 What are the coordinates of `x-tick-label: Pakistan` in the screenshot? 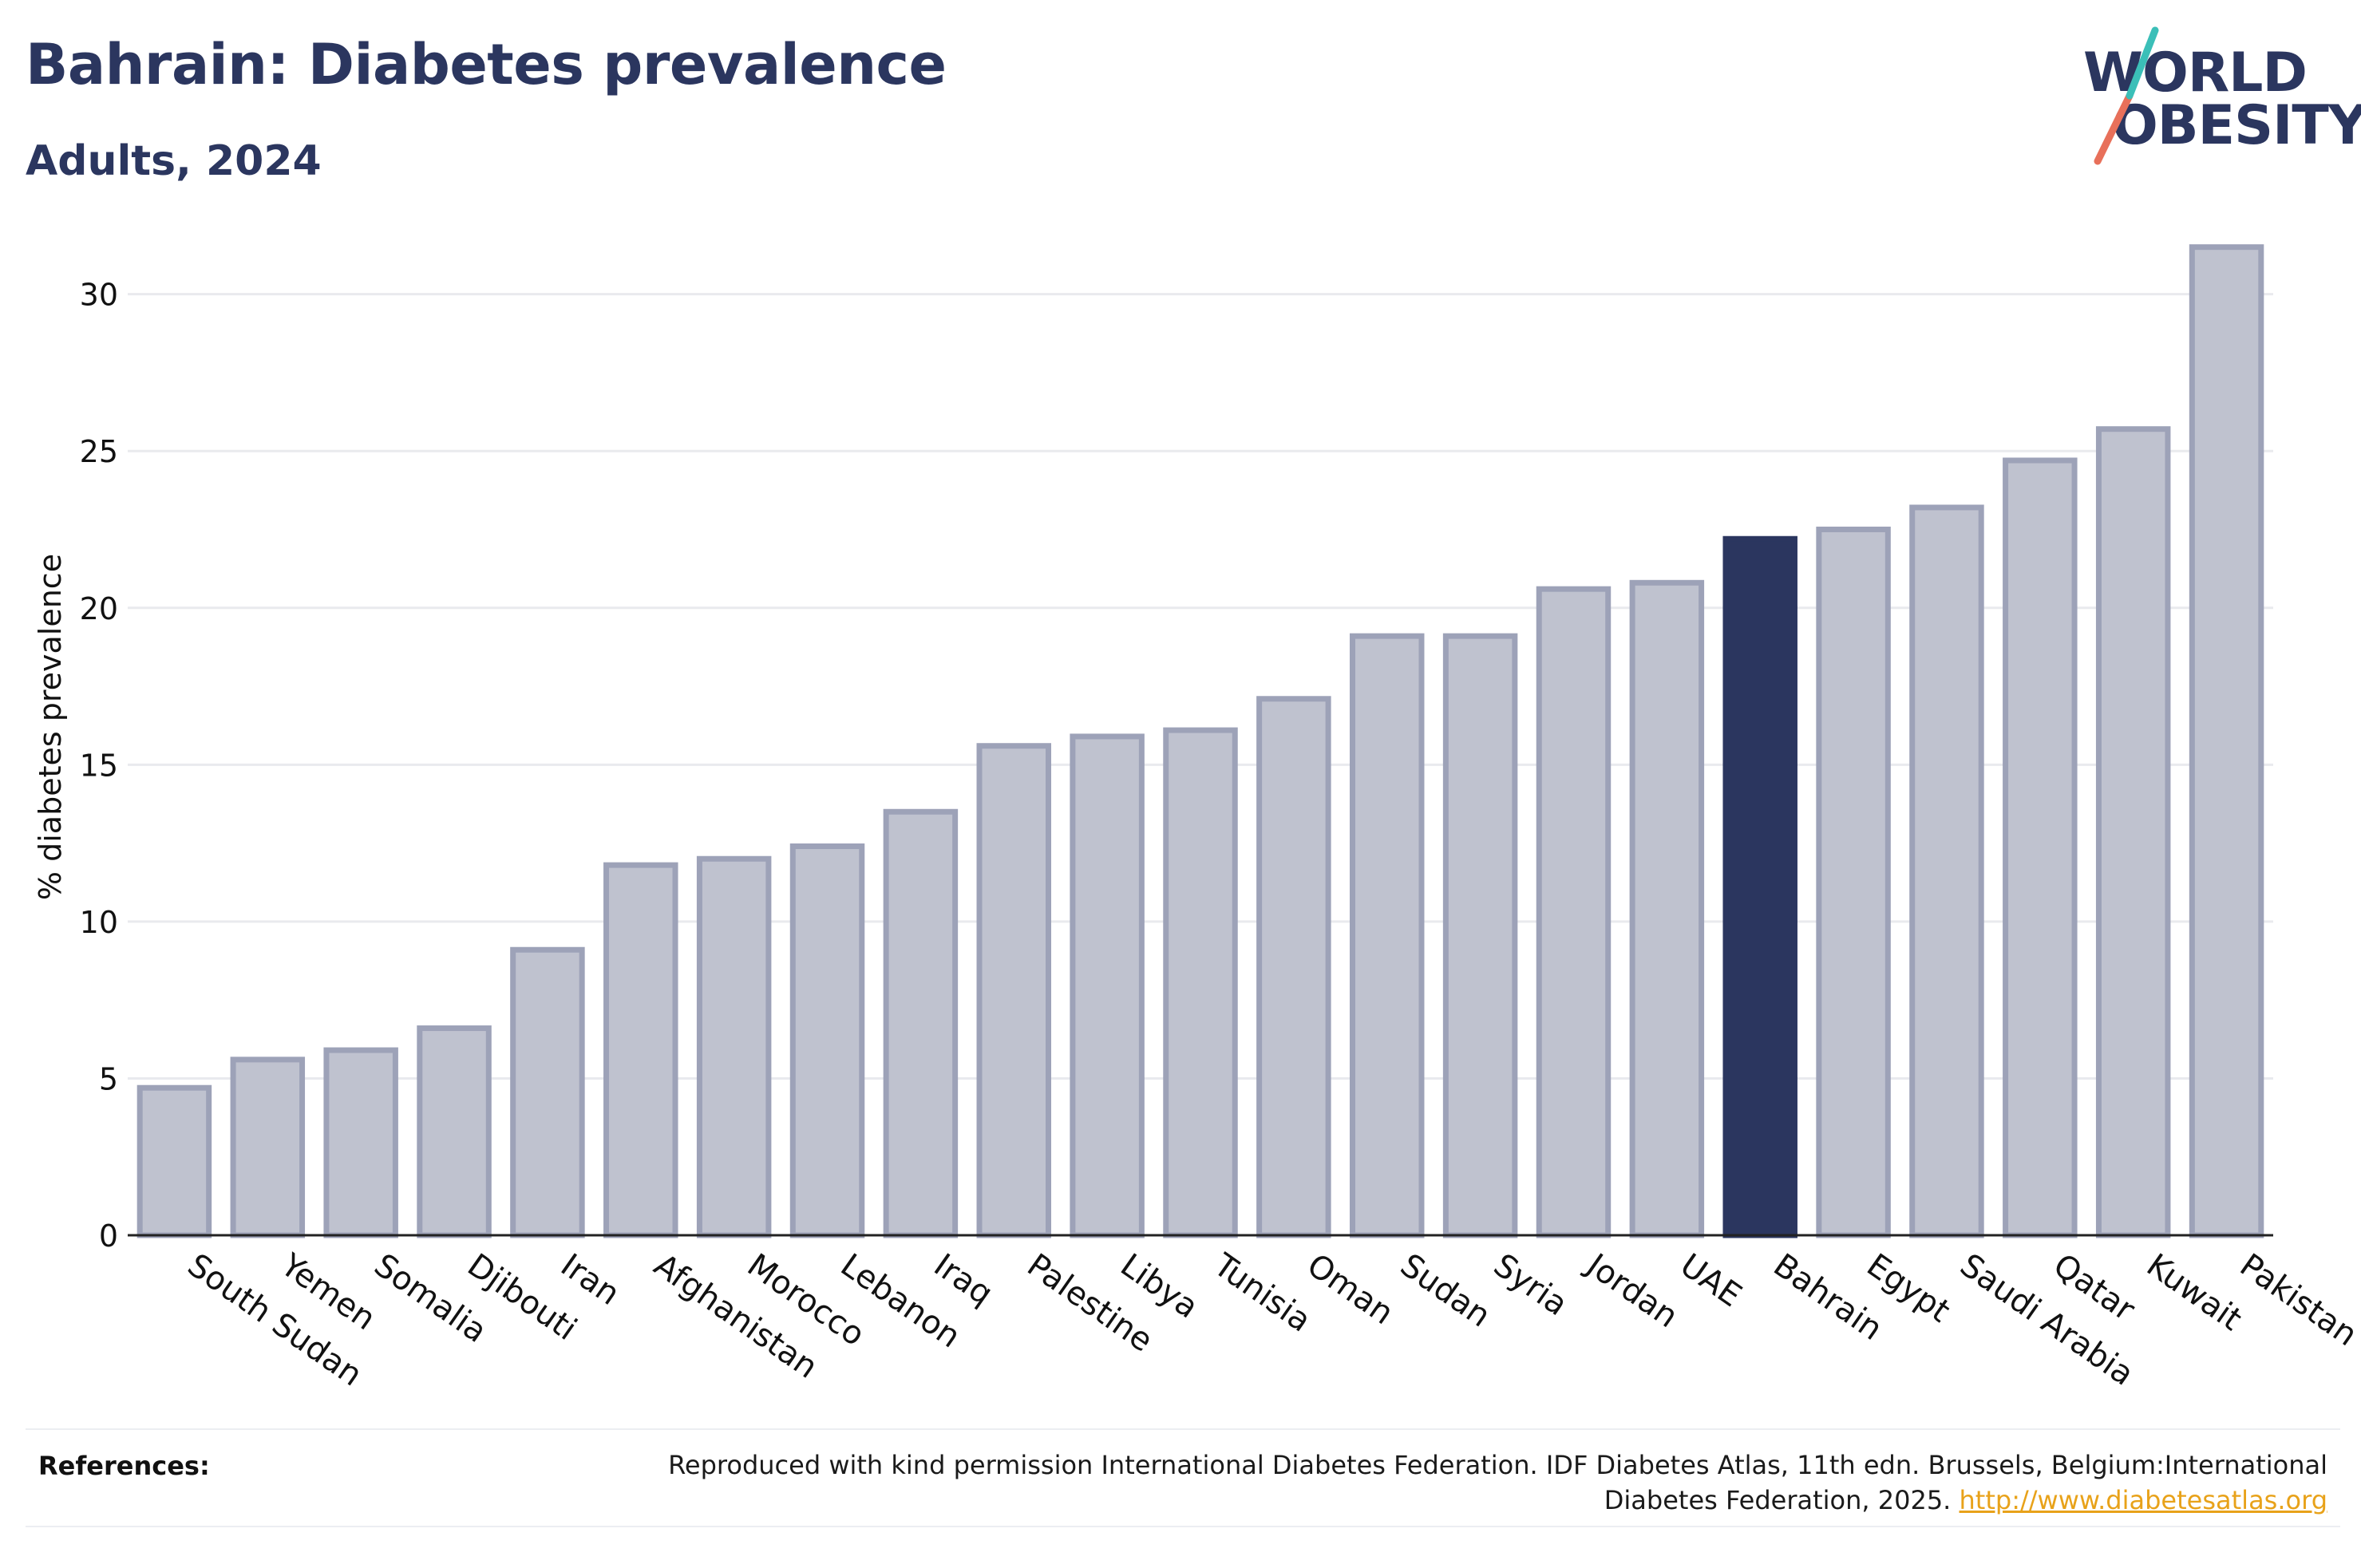 It's located at (2297, 1300).